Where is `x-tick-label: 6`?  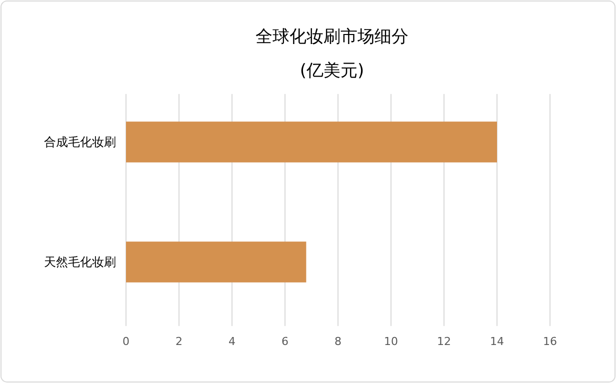 x-tick-label: 6 is located at coordinates (285, 341).